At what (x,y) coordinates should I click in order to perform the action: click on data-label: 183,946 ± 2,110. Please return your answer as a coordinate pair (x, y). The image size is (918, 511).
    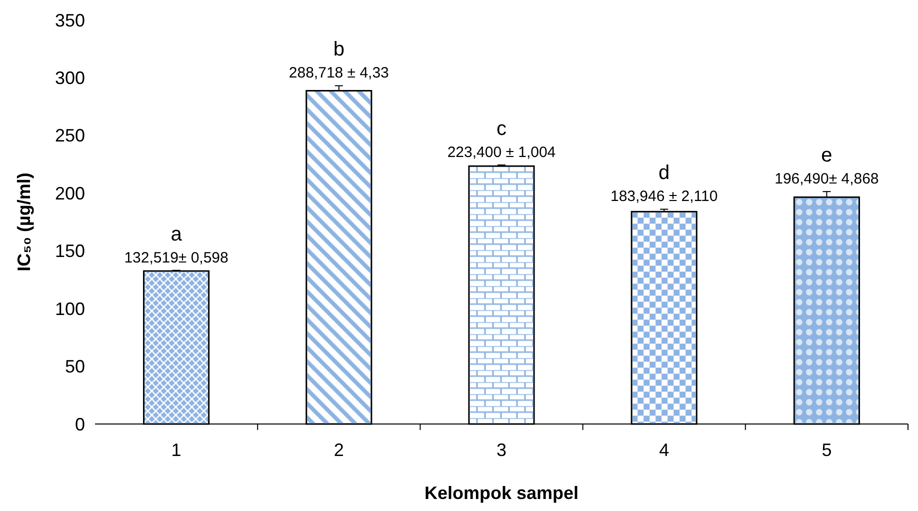
    Looking at the image, I should click on (664, 197).